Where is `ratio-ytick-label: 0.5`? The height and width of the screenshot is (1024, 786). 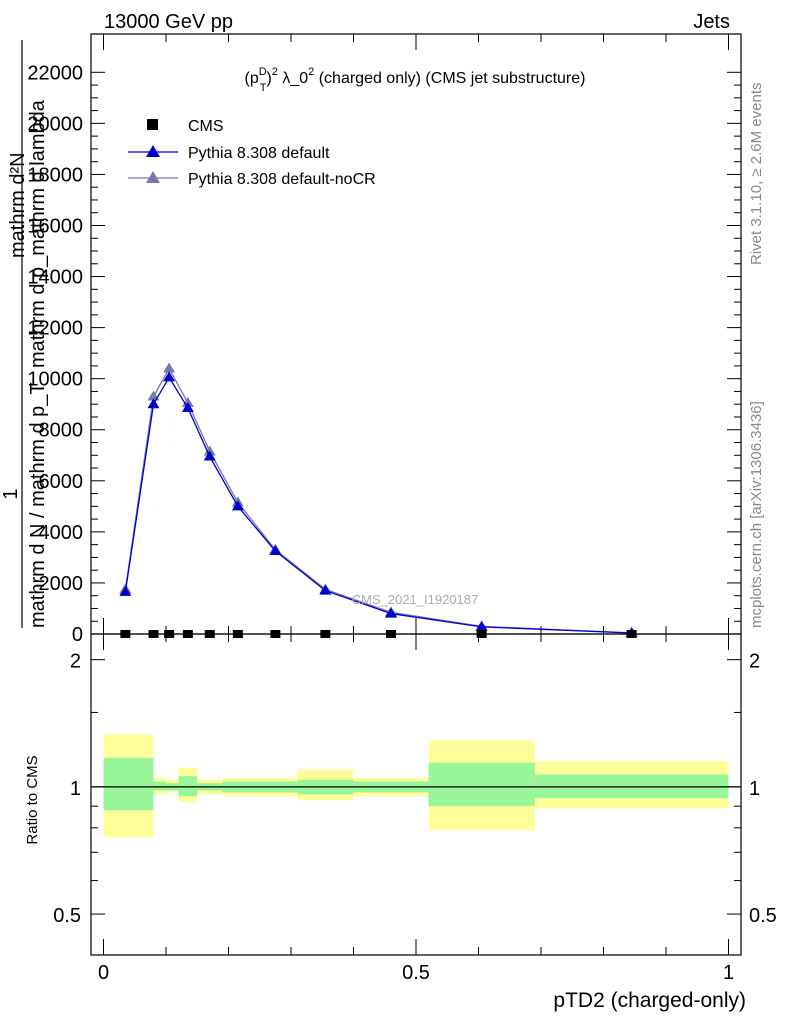
ratio-ytick-label: 0.5 is located at coordinates (67, 916).